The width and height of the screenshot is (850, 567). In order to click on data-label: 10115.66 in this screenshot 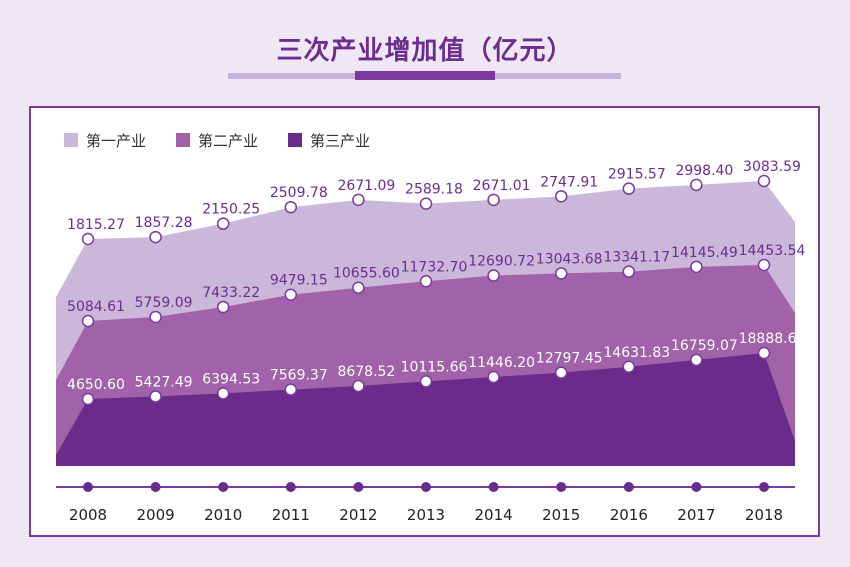, I will do `click(434, 367)`.